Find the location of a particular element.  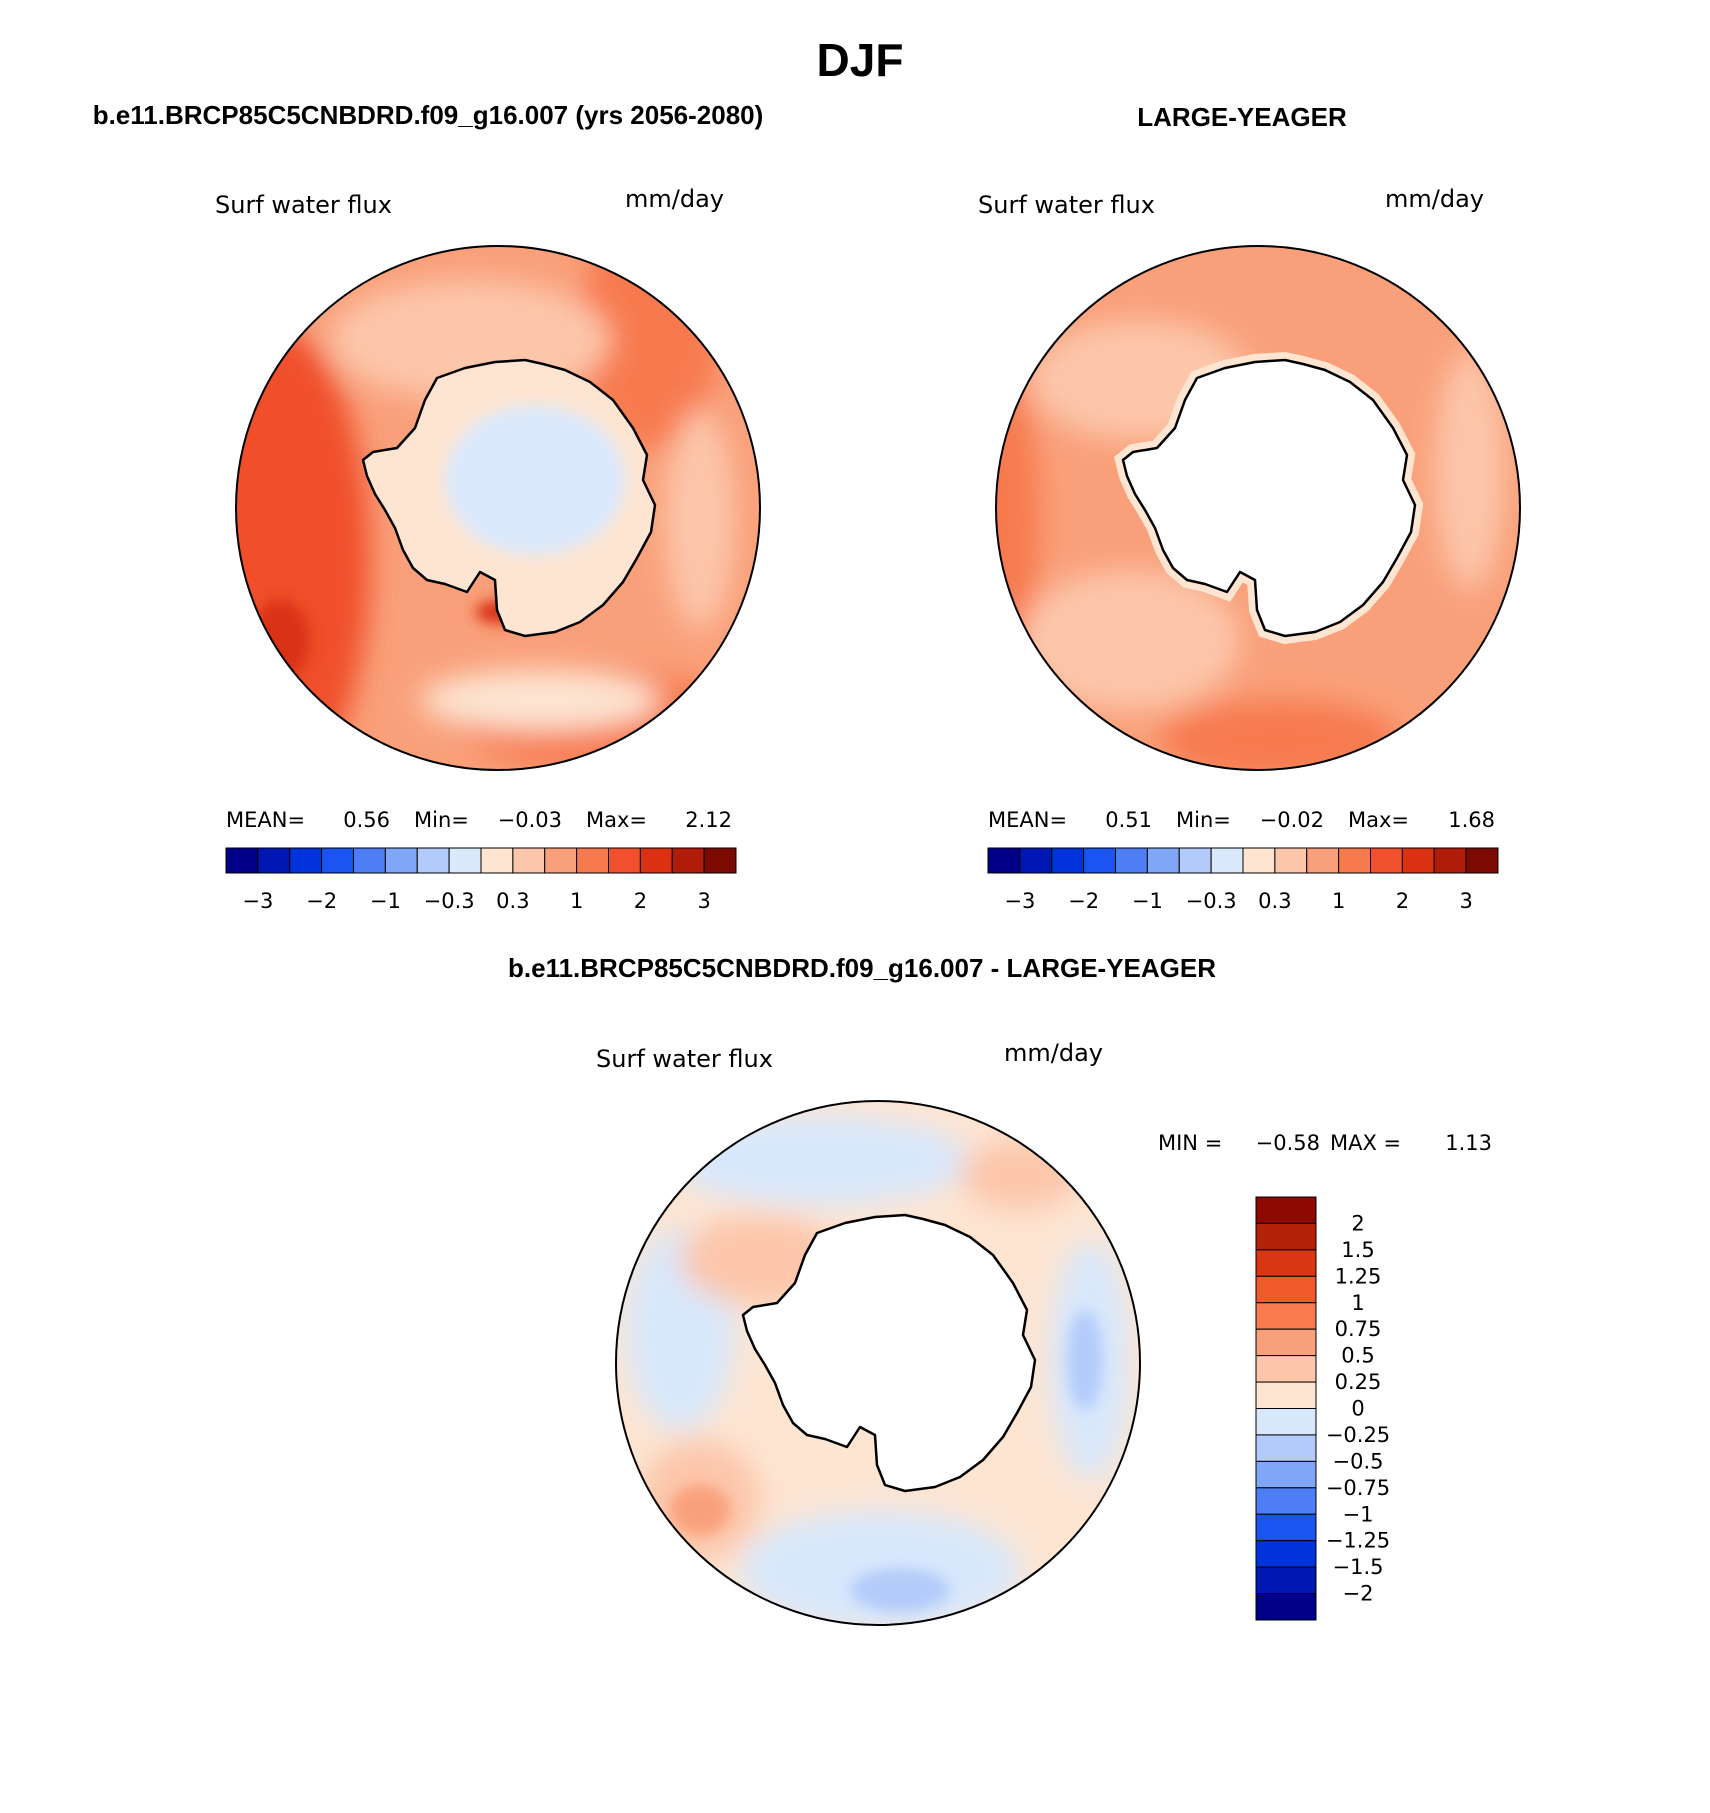

colorbar-tick-label: 0.25 is located at coordinates (1358, 1382).